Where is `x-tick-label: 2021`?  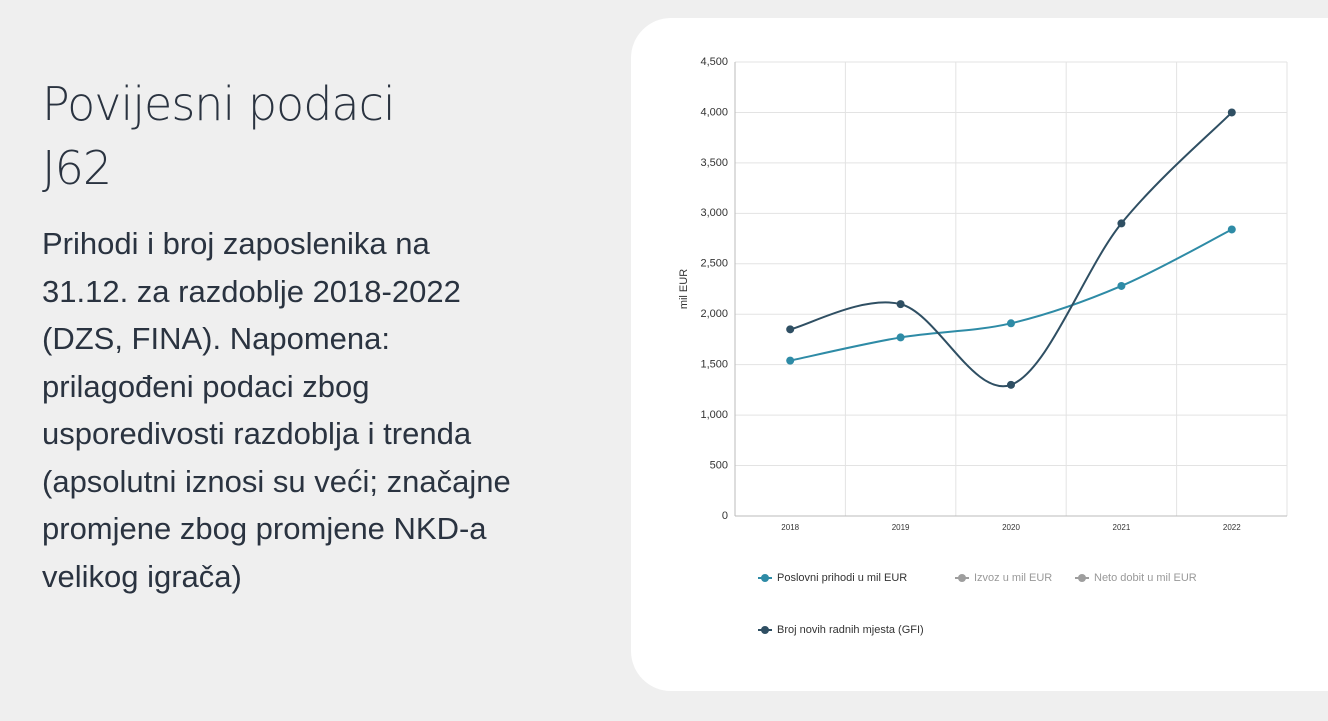 x-tick-label: 2021 is located at coordinates (1122, 527).